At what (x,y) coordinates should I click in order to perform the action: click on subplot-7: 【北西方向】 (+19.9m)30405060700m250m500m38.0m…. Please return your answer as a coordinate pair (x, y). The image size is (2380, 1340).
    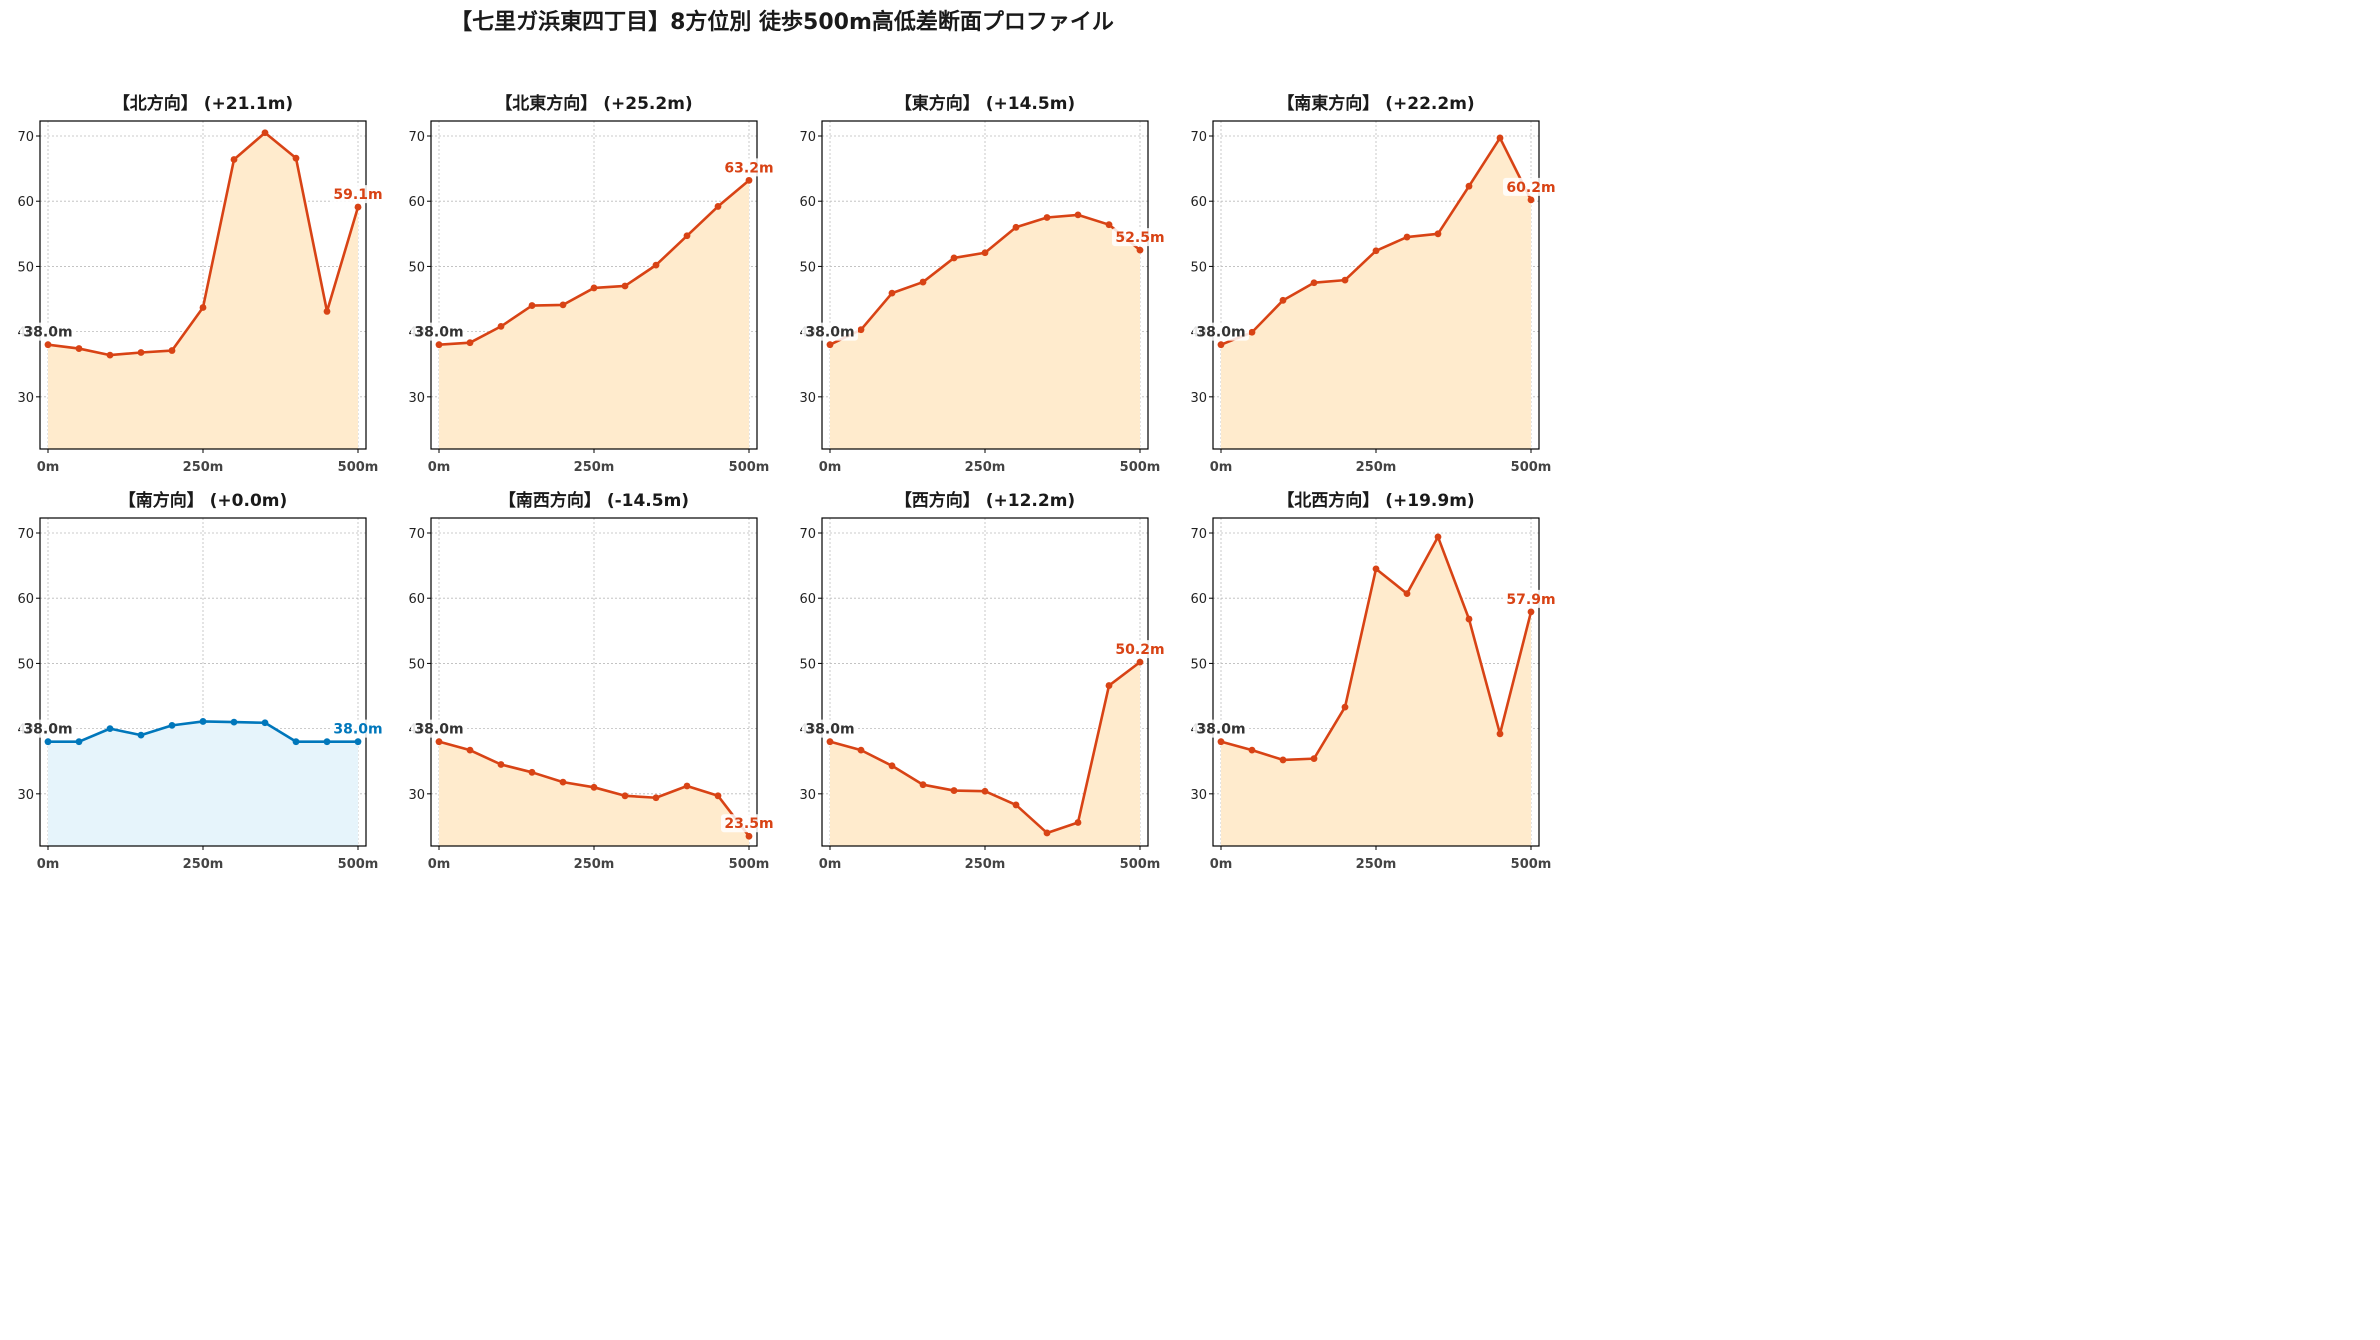
    Looking at the image, I should click on (1374, 681).